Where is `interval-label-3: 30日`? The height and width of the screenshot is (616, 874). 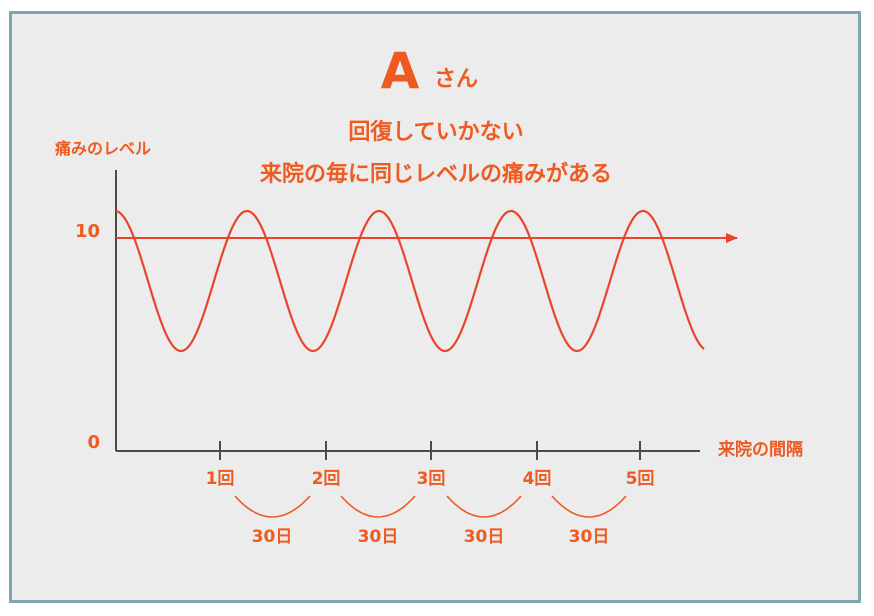
interval-label-3: 30日 is located at coordinates (484, 537).